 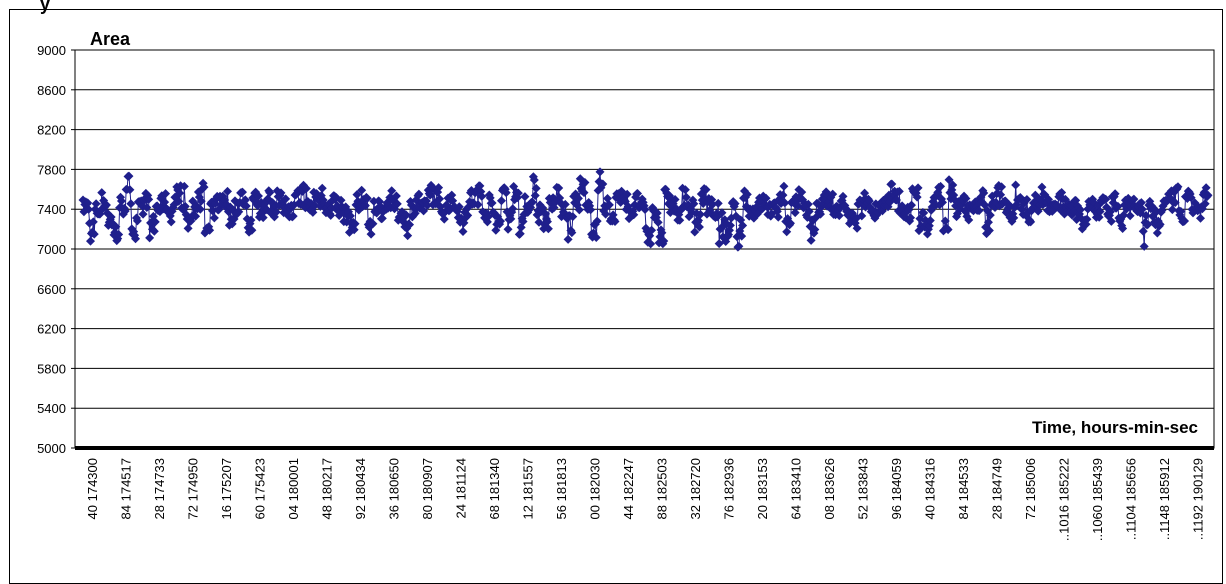 What do you see at coordinates (762, 488) in the screenshot?
I see `x-tick-label-20: 20 183153` at bounding box center [762, 488].